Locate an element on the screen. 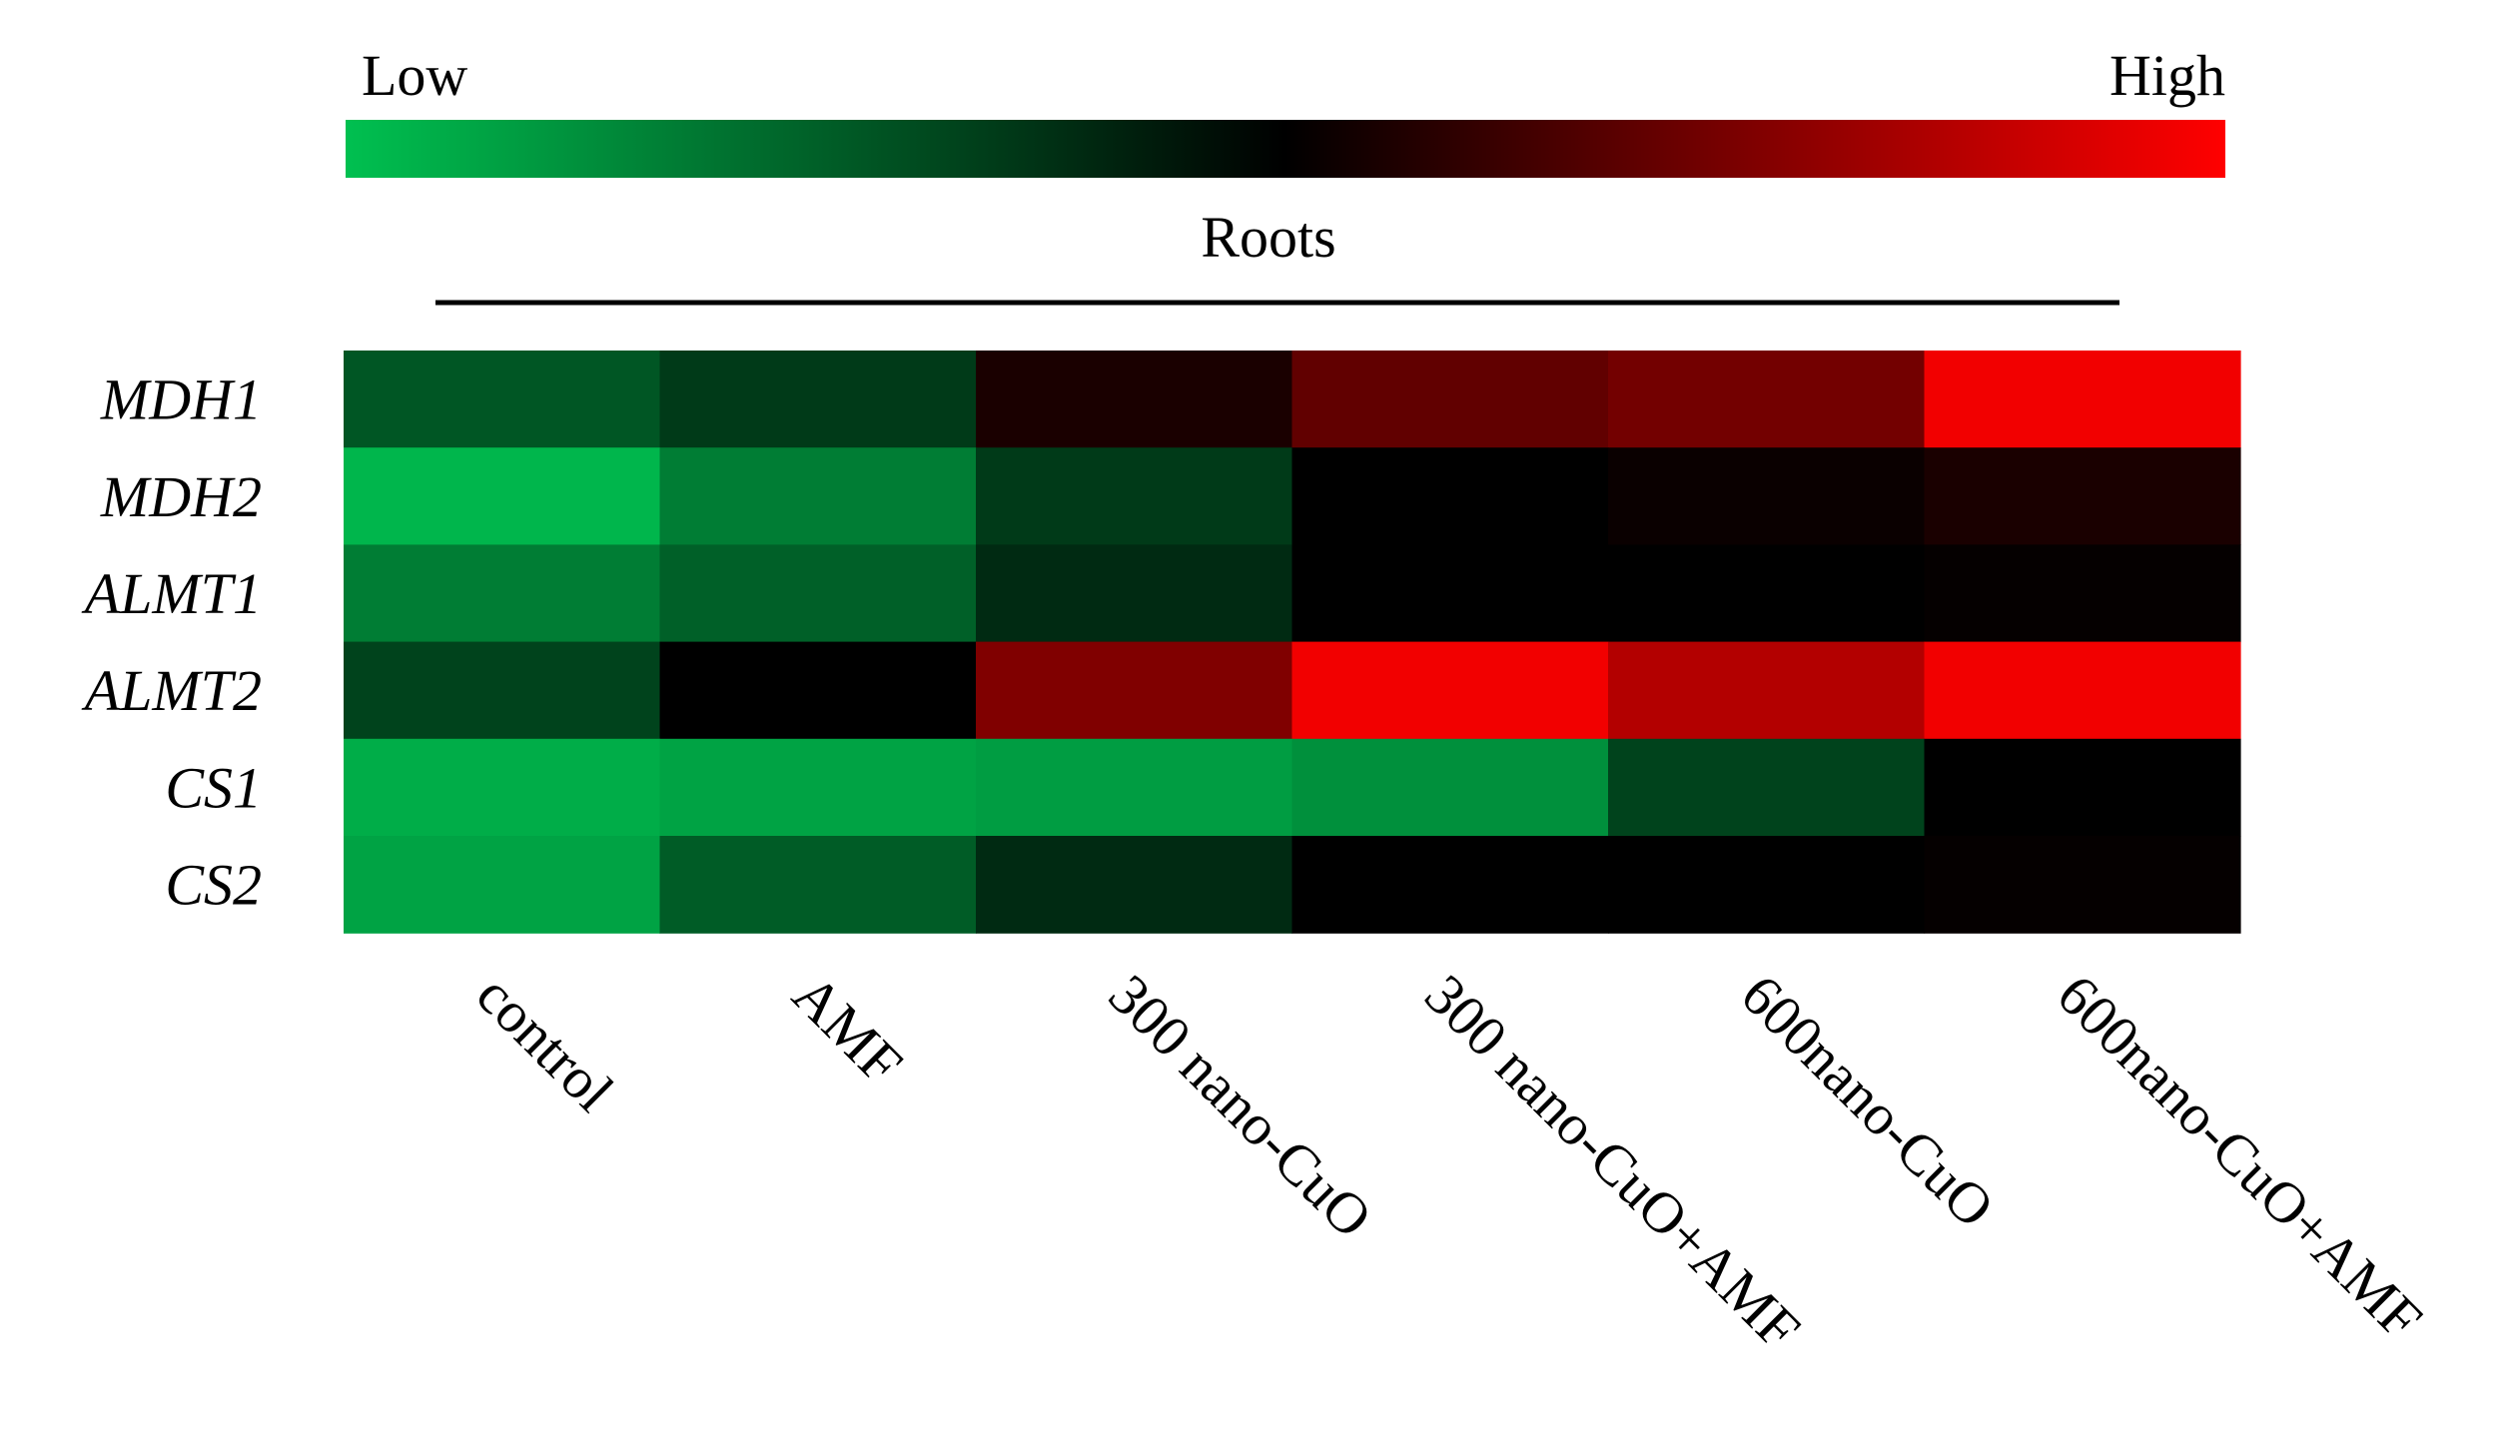 This screenshot has width=2520, height=1456. color-legend: Low High is located at coordinates (1285, 110).